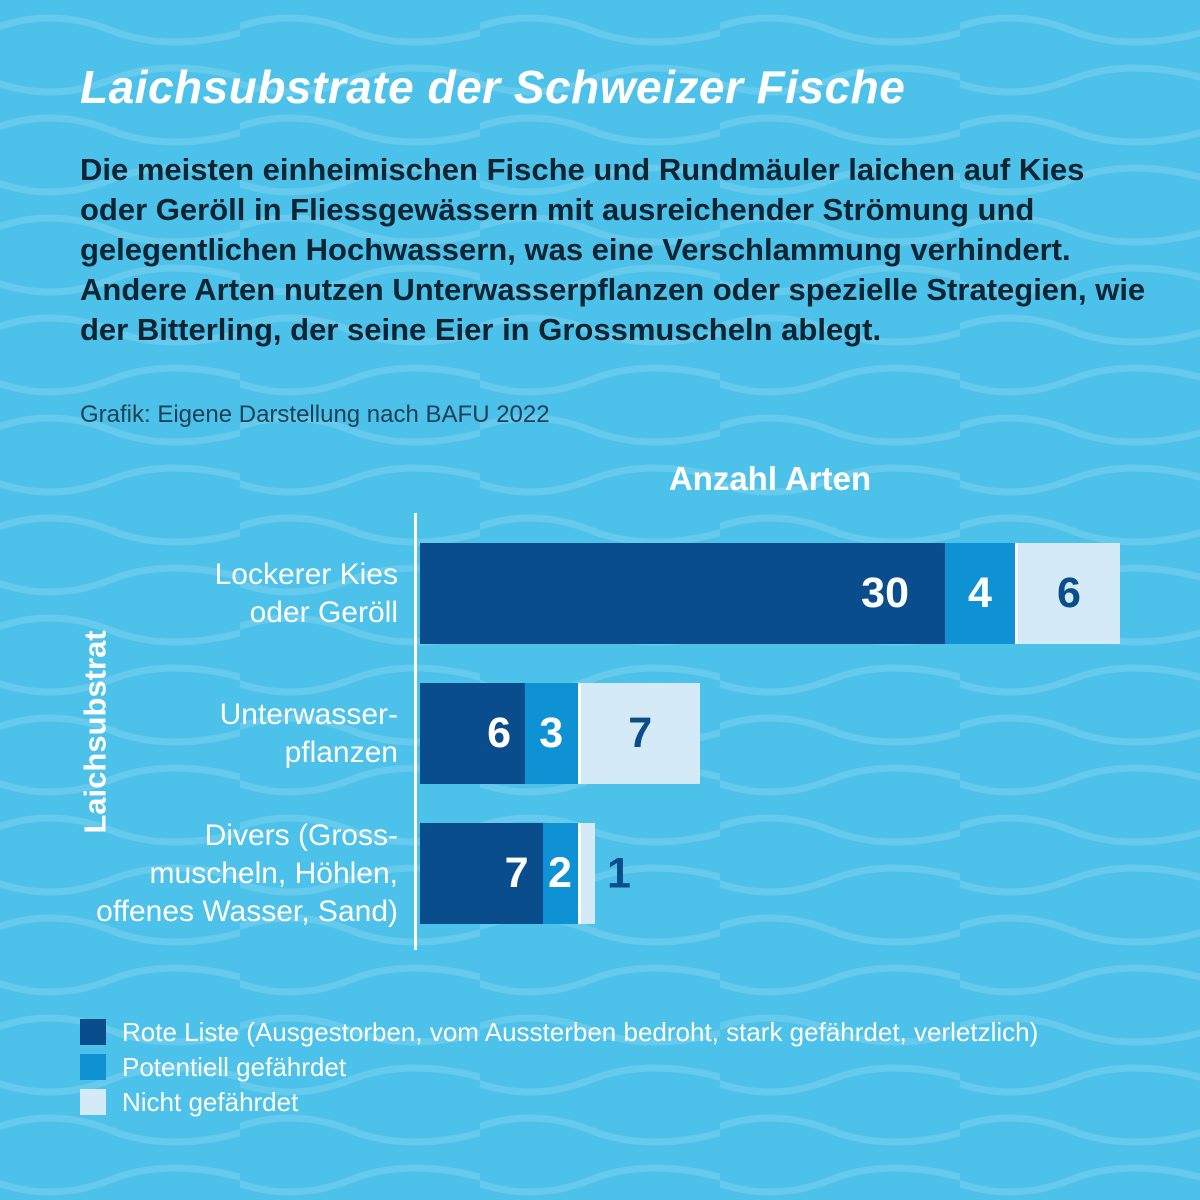 This screenshot has height=1200, width=1200. I want to click on value-label: 30, so click(885, 593).